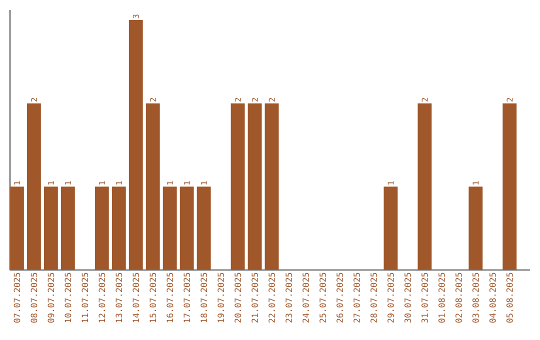 Image resolution: width=540 pixels, height=340 pixels. What do you see at coordinates (271, 297) in the screenshot?
I see `x-tick-label: 22.07.2025` at bounding box center [271, 297].